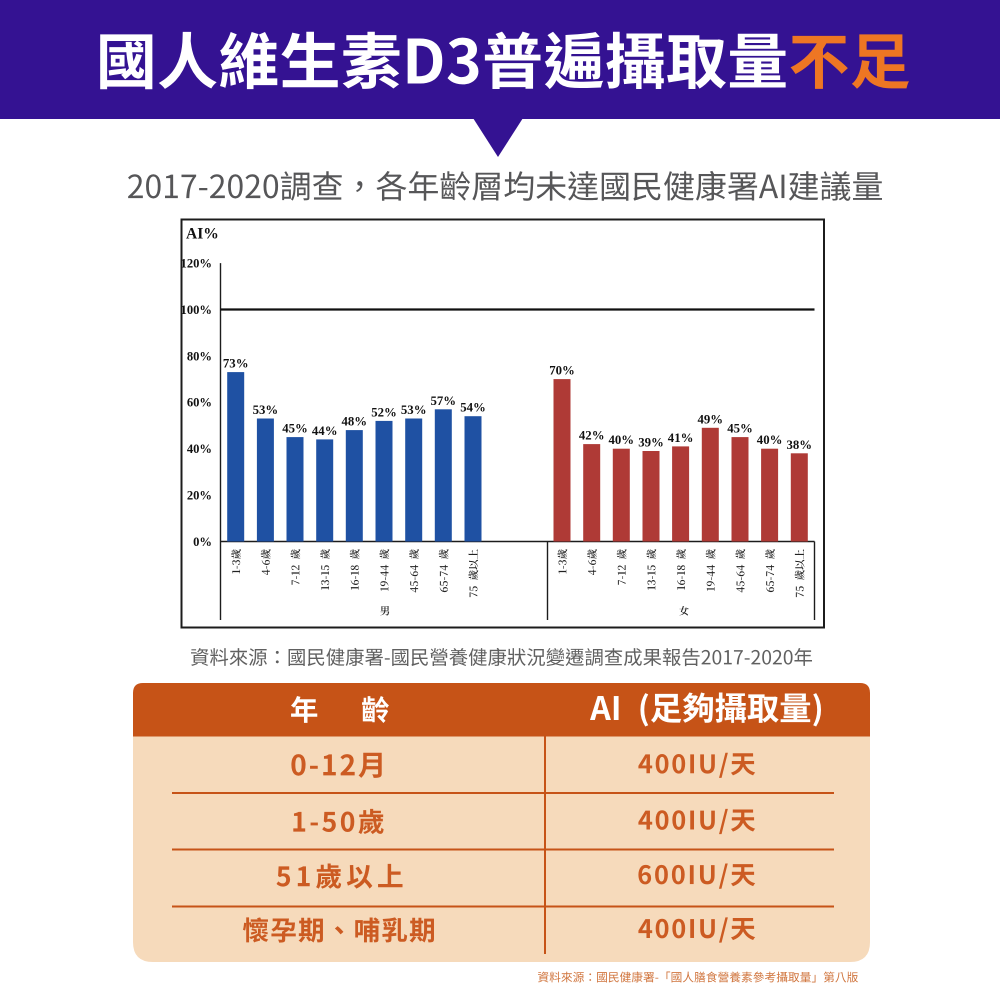 This screenshot has width=1000, height=1000. What do you see at coordinates (196, 310) in the screenshot?
I see `svg-text: 100%` at bounding box center [196, 310].